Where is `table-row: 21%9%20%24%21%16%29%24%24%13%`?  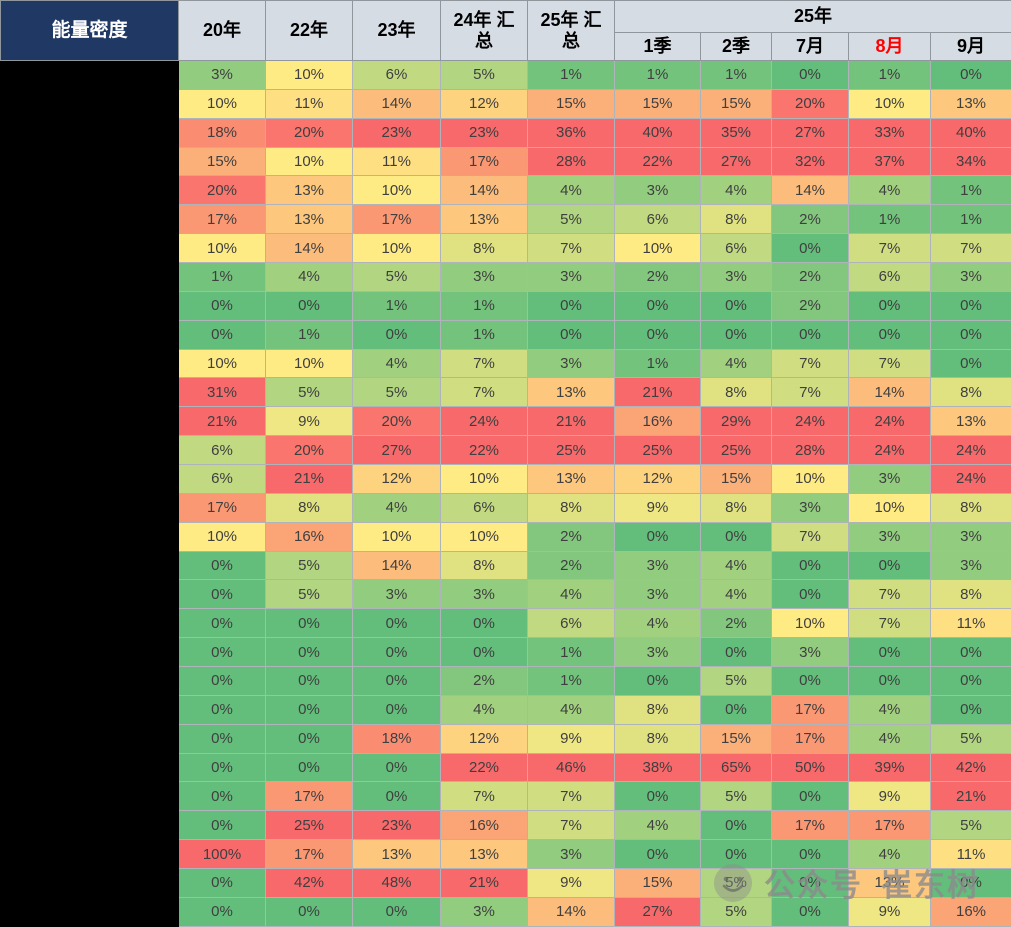 table-row: 21%9%20%24%21%16%29%24%24%13% is located at coordinates (506, 421).